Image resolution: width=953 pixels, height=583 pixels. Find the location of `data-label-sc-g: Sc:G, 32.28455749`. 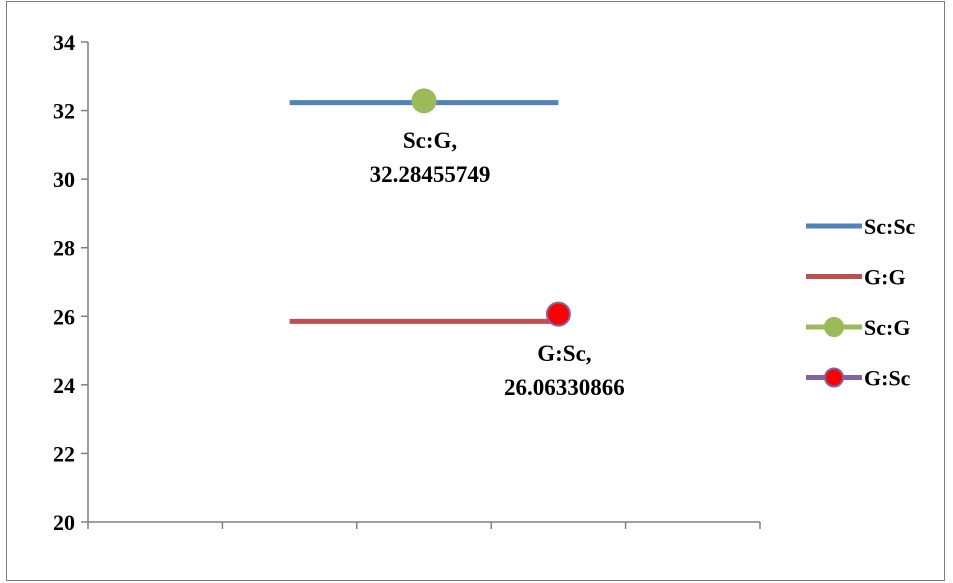

data-label-sc-g: Sc:G, 32.28455749 is located at coordinates (430, 157).